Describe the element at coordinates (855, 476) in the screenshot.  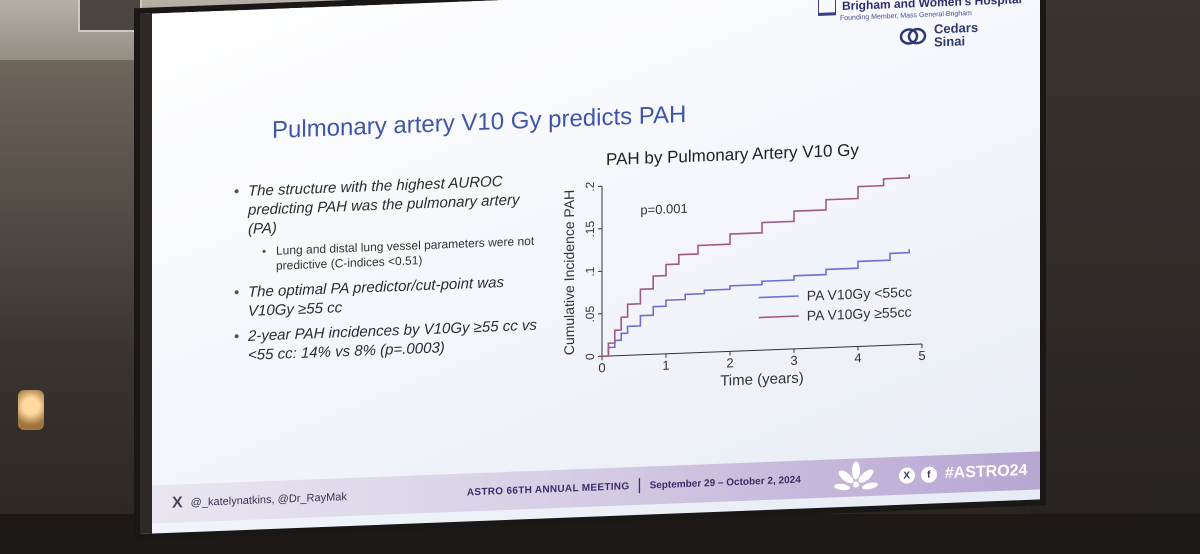
I see `astro-flower-logo-icon` at that location.